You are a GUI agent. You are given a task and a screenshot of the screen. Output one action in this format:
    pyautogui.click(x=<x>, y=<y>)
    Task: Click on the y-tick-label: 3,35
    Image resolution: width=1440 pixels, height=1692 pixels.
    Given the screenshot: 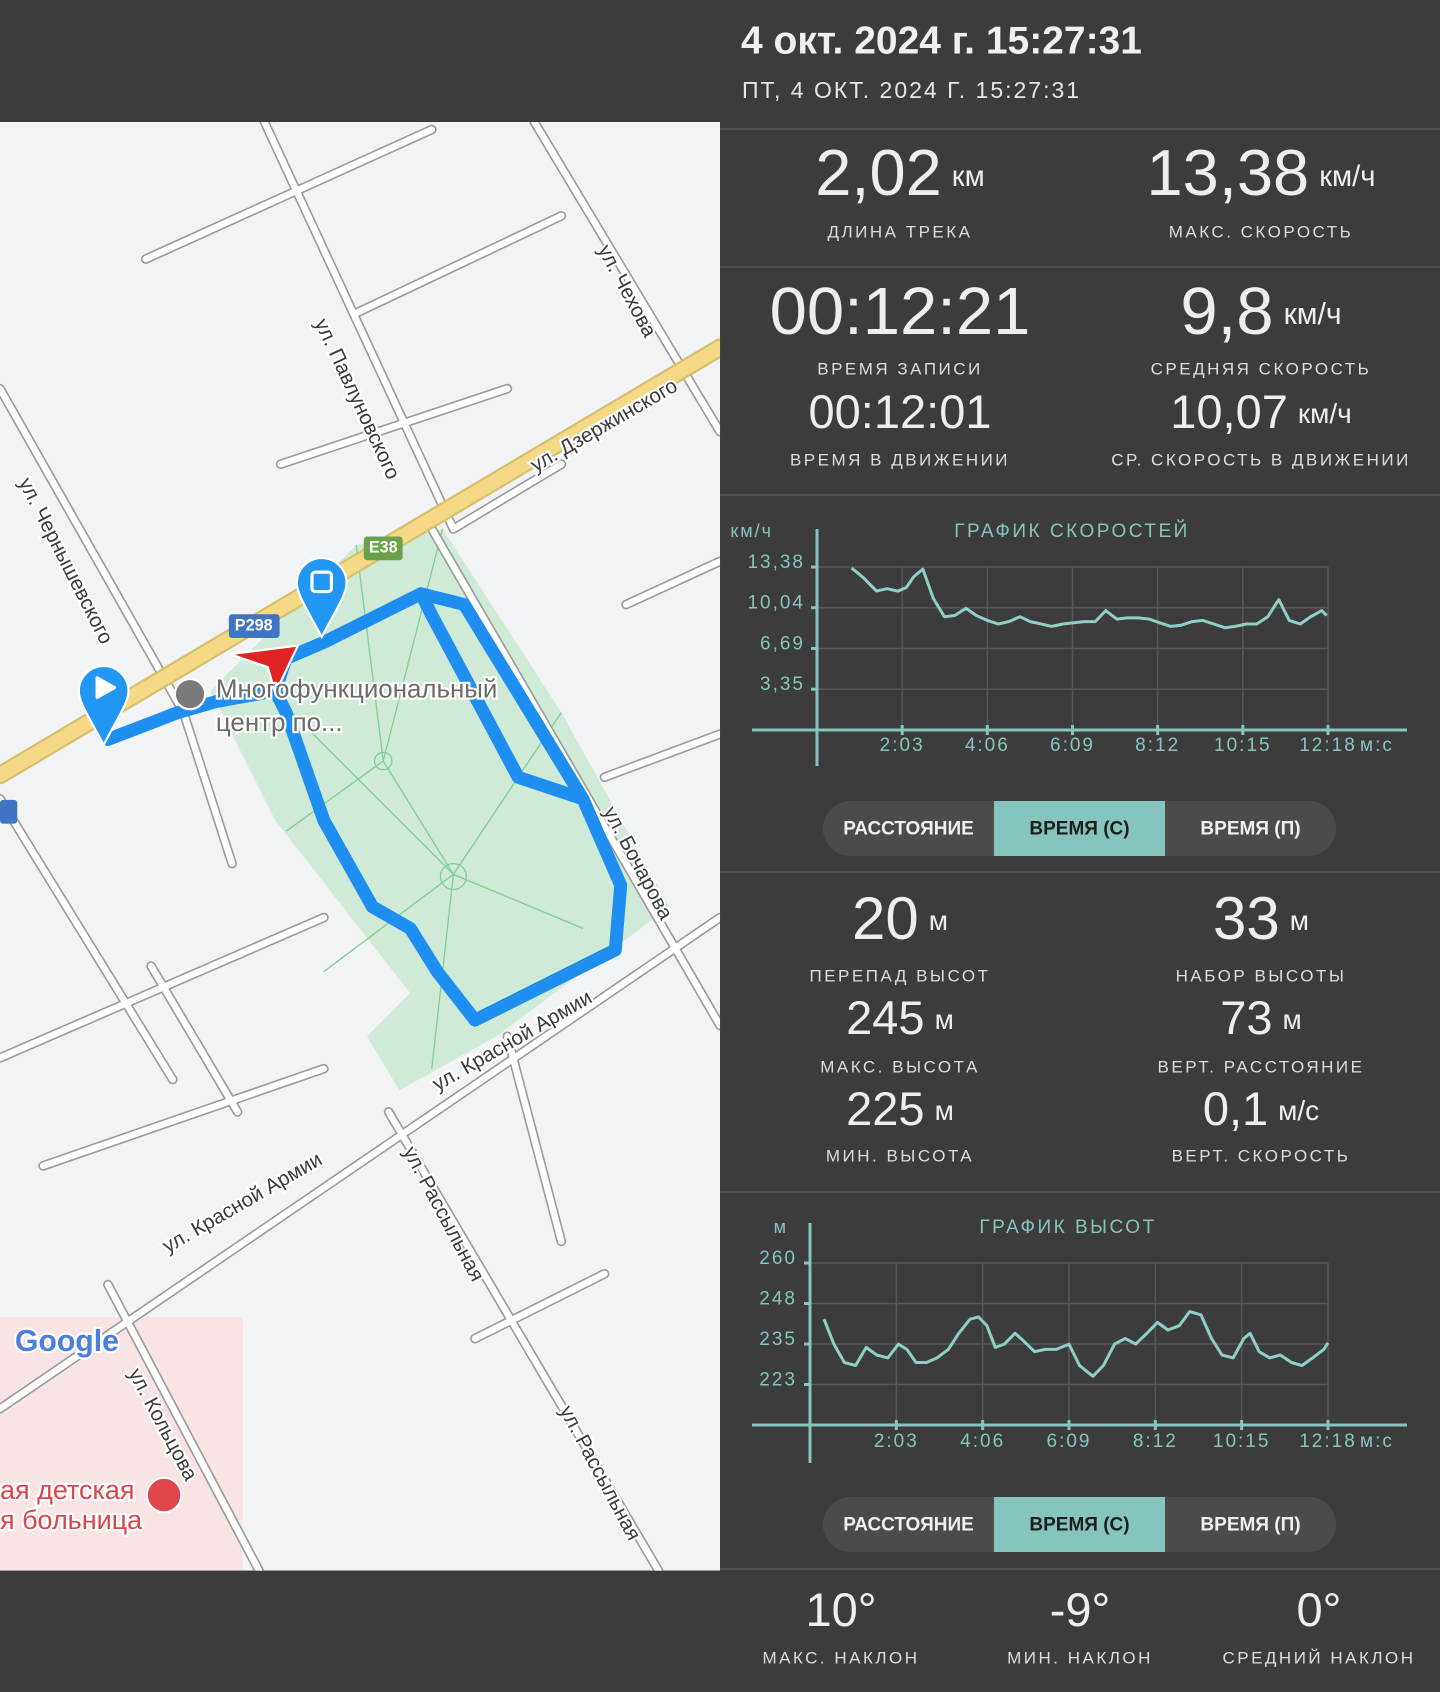 What is the action you would take?
    pyautogui.click(x=782, y=684)
    